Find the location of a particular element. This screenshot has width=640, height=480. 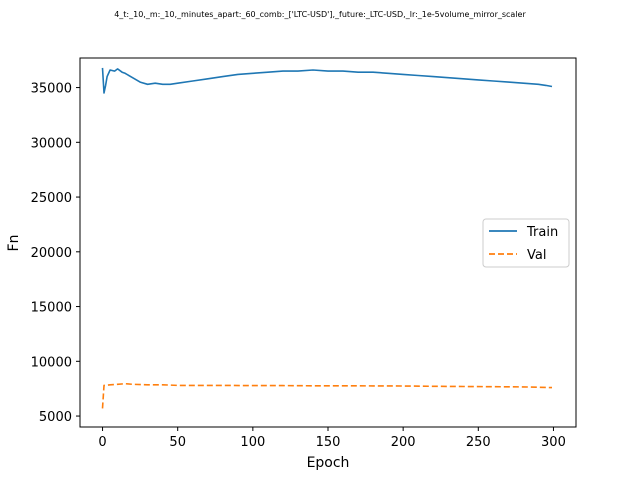

legend-label-train: Train is located at coordinates (542, 232).